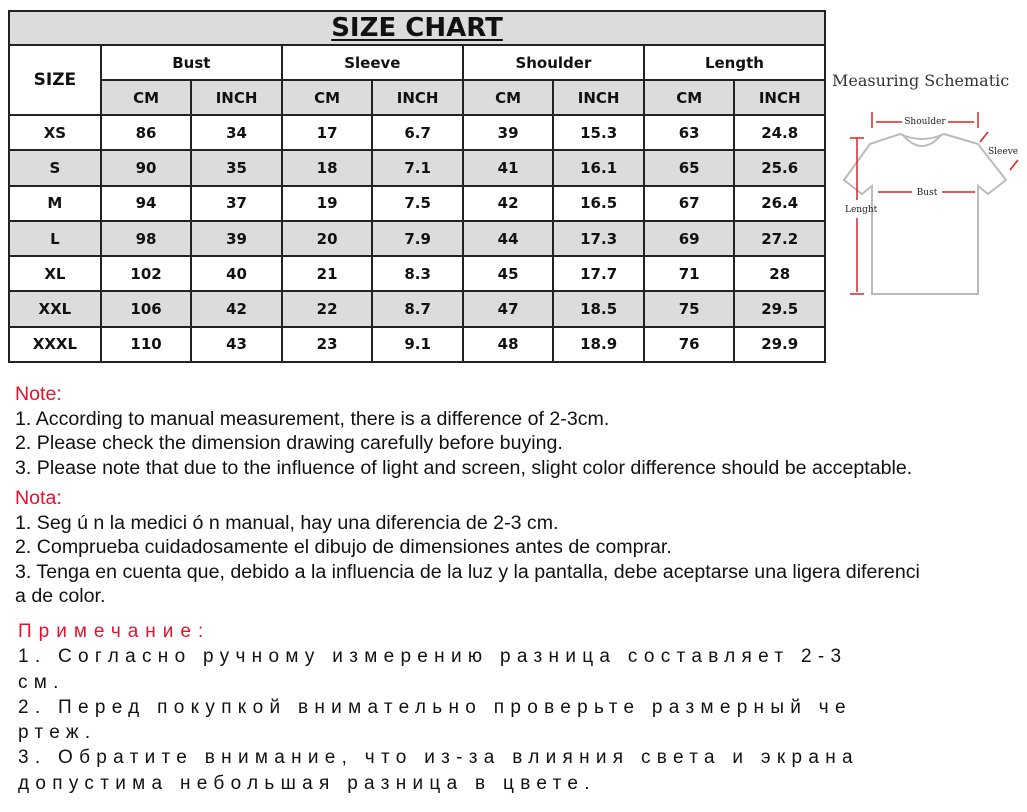 The width and height of the screenshot is (1027, 812). I want to click on value-cell: 110, so click(146, 344).